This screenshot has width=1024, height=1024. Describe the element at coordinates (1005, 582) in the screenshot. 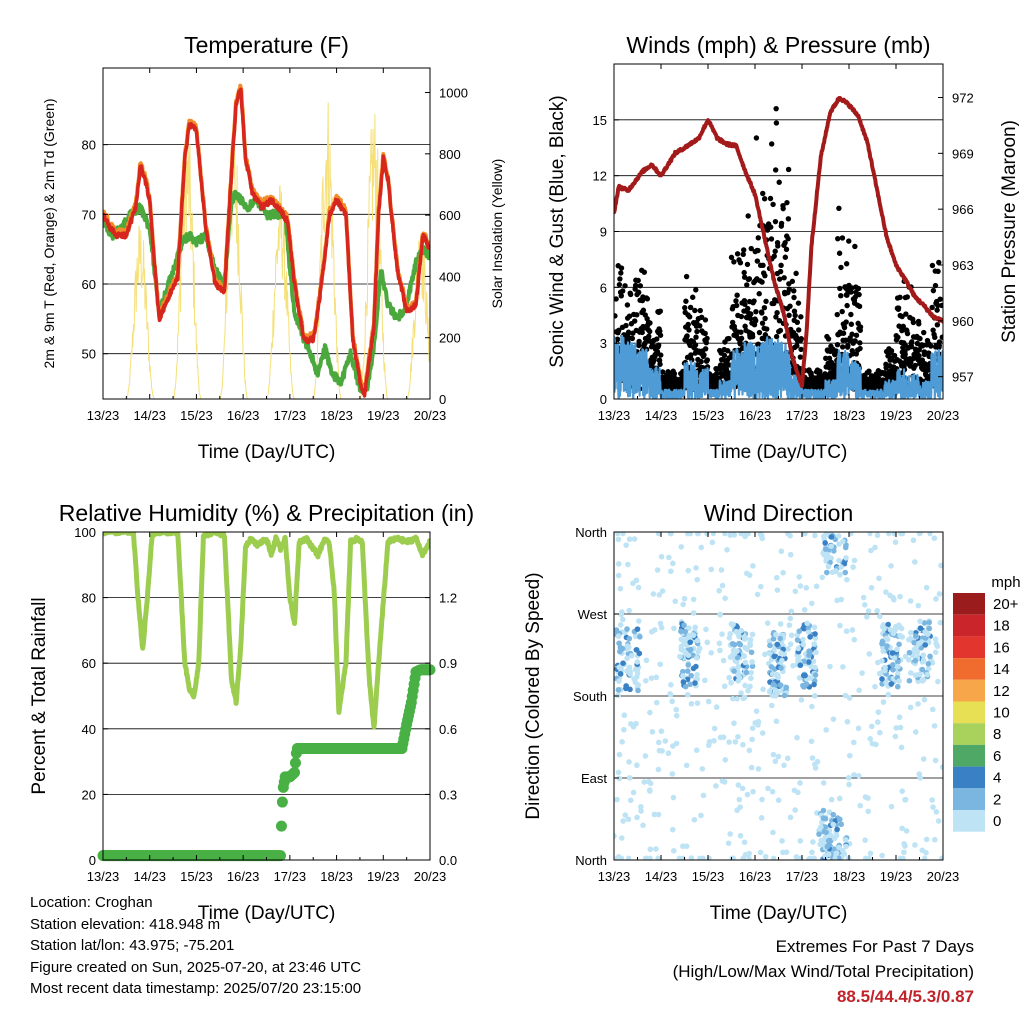

I see `colorbar-unit: mph` at that location.